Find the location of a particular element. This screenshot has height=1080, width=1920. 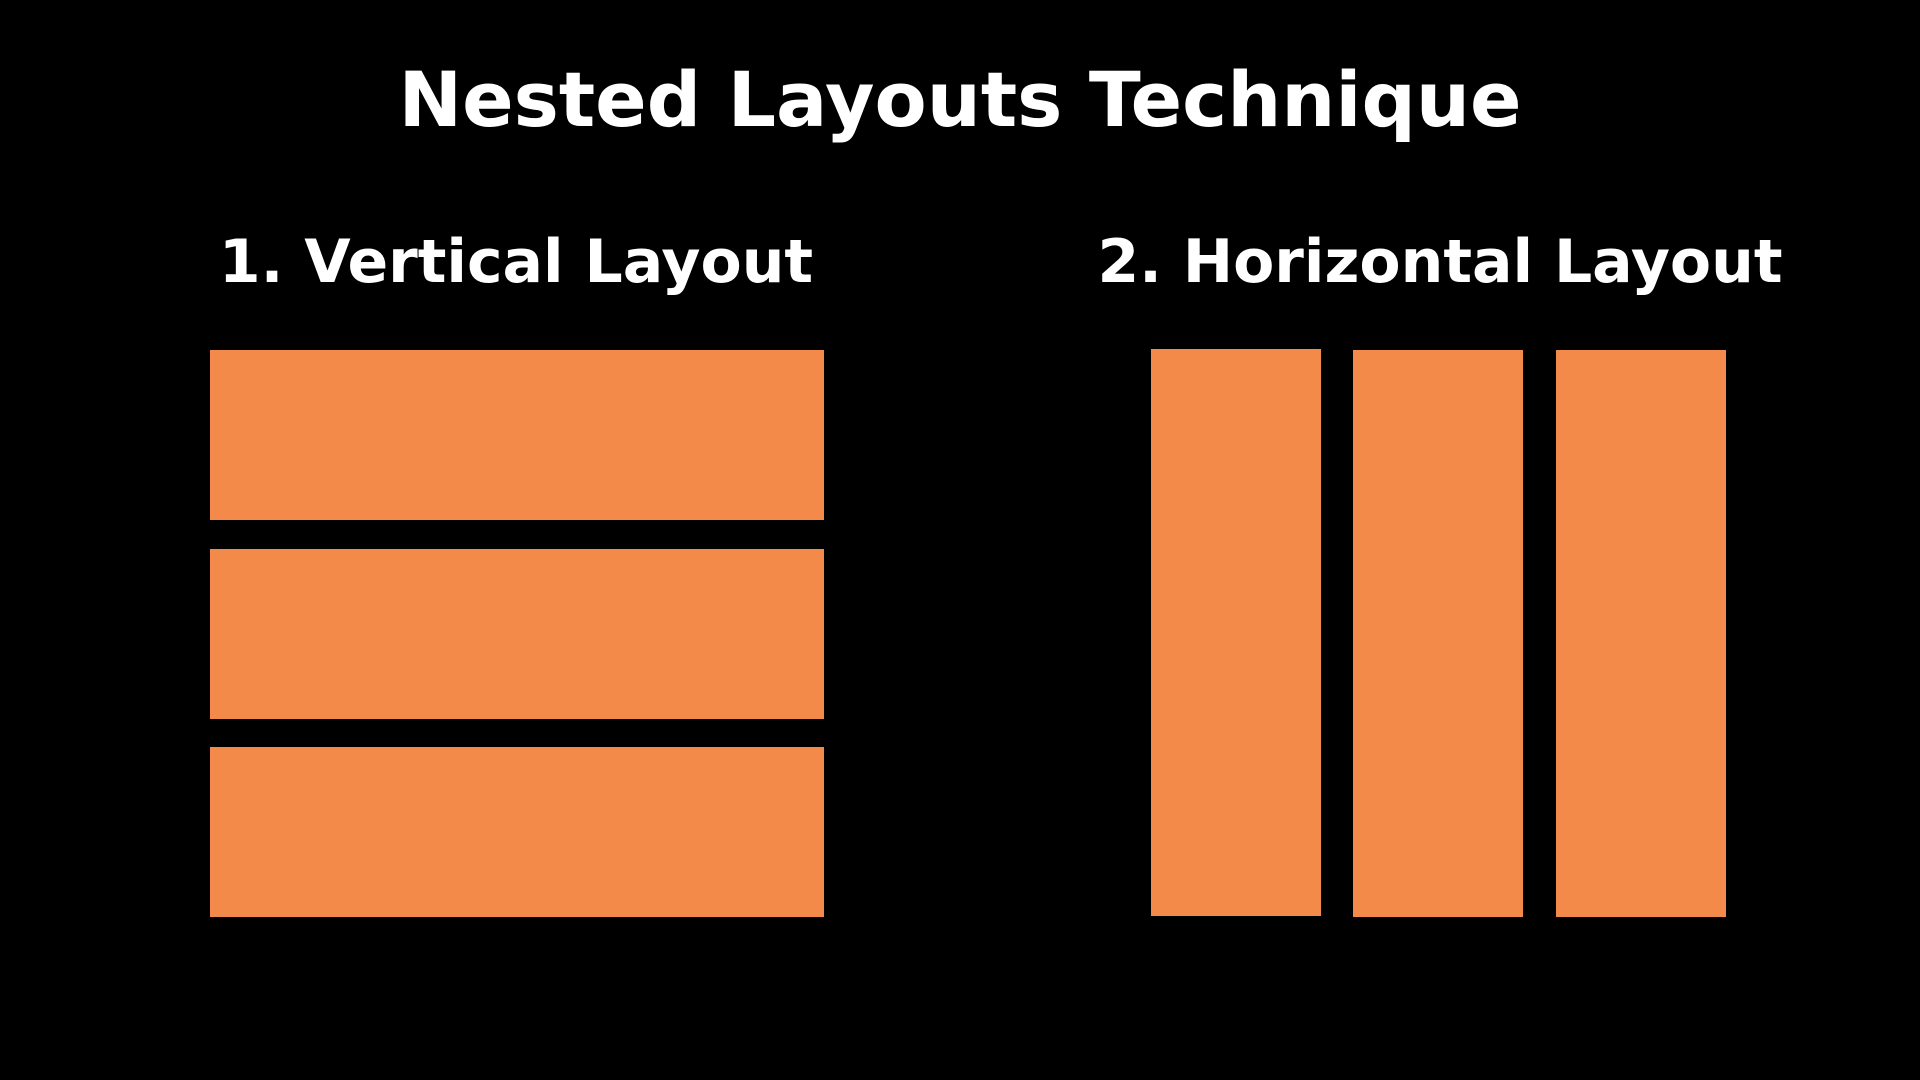

vertical-layout-heading: 1. Vertical Layout is located at coordinates (516, 262).